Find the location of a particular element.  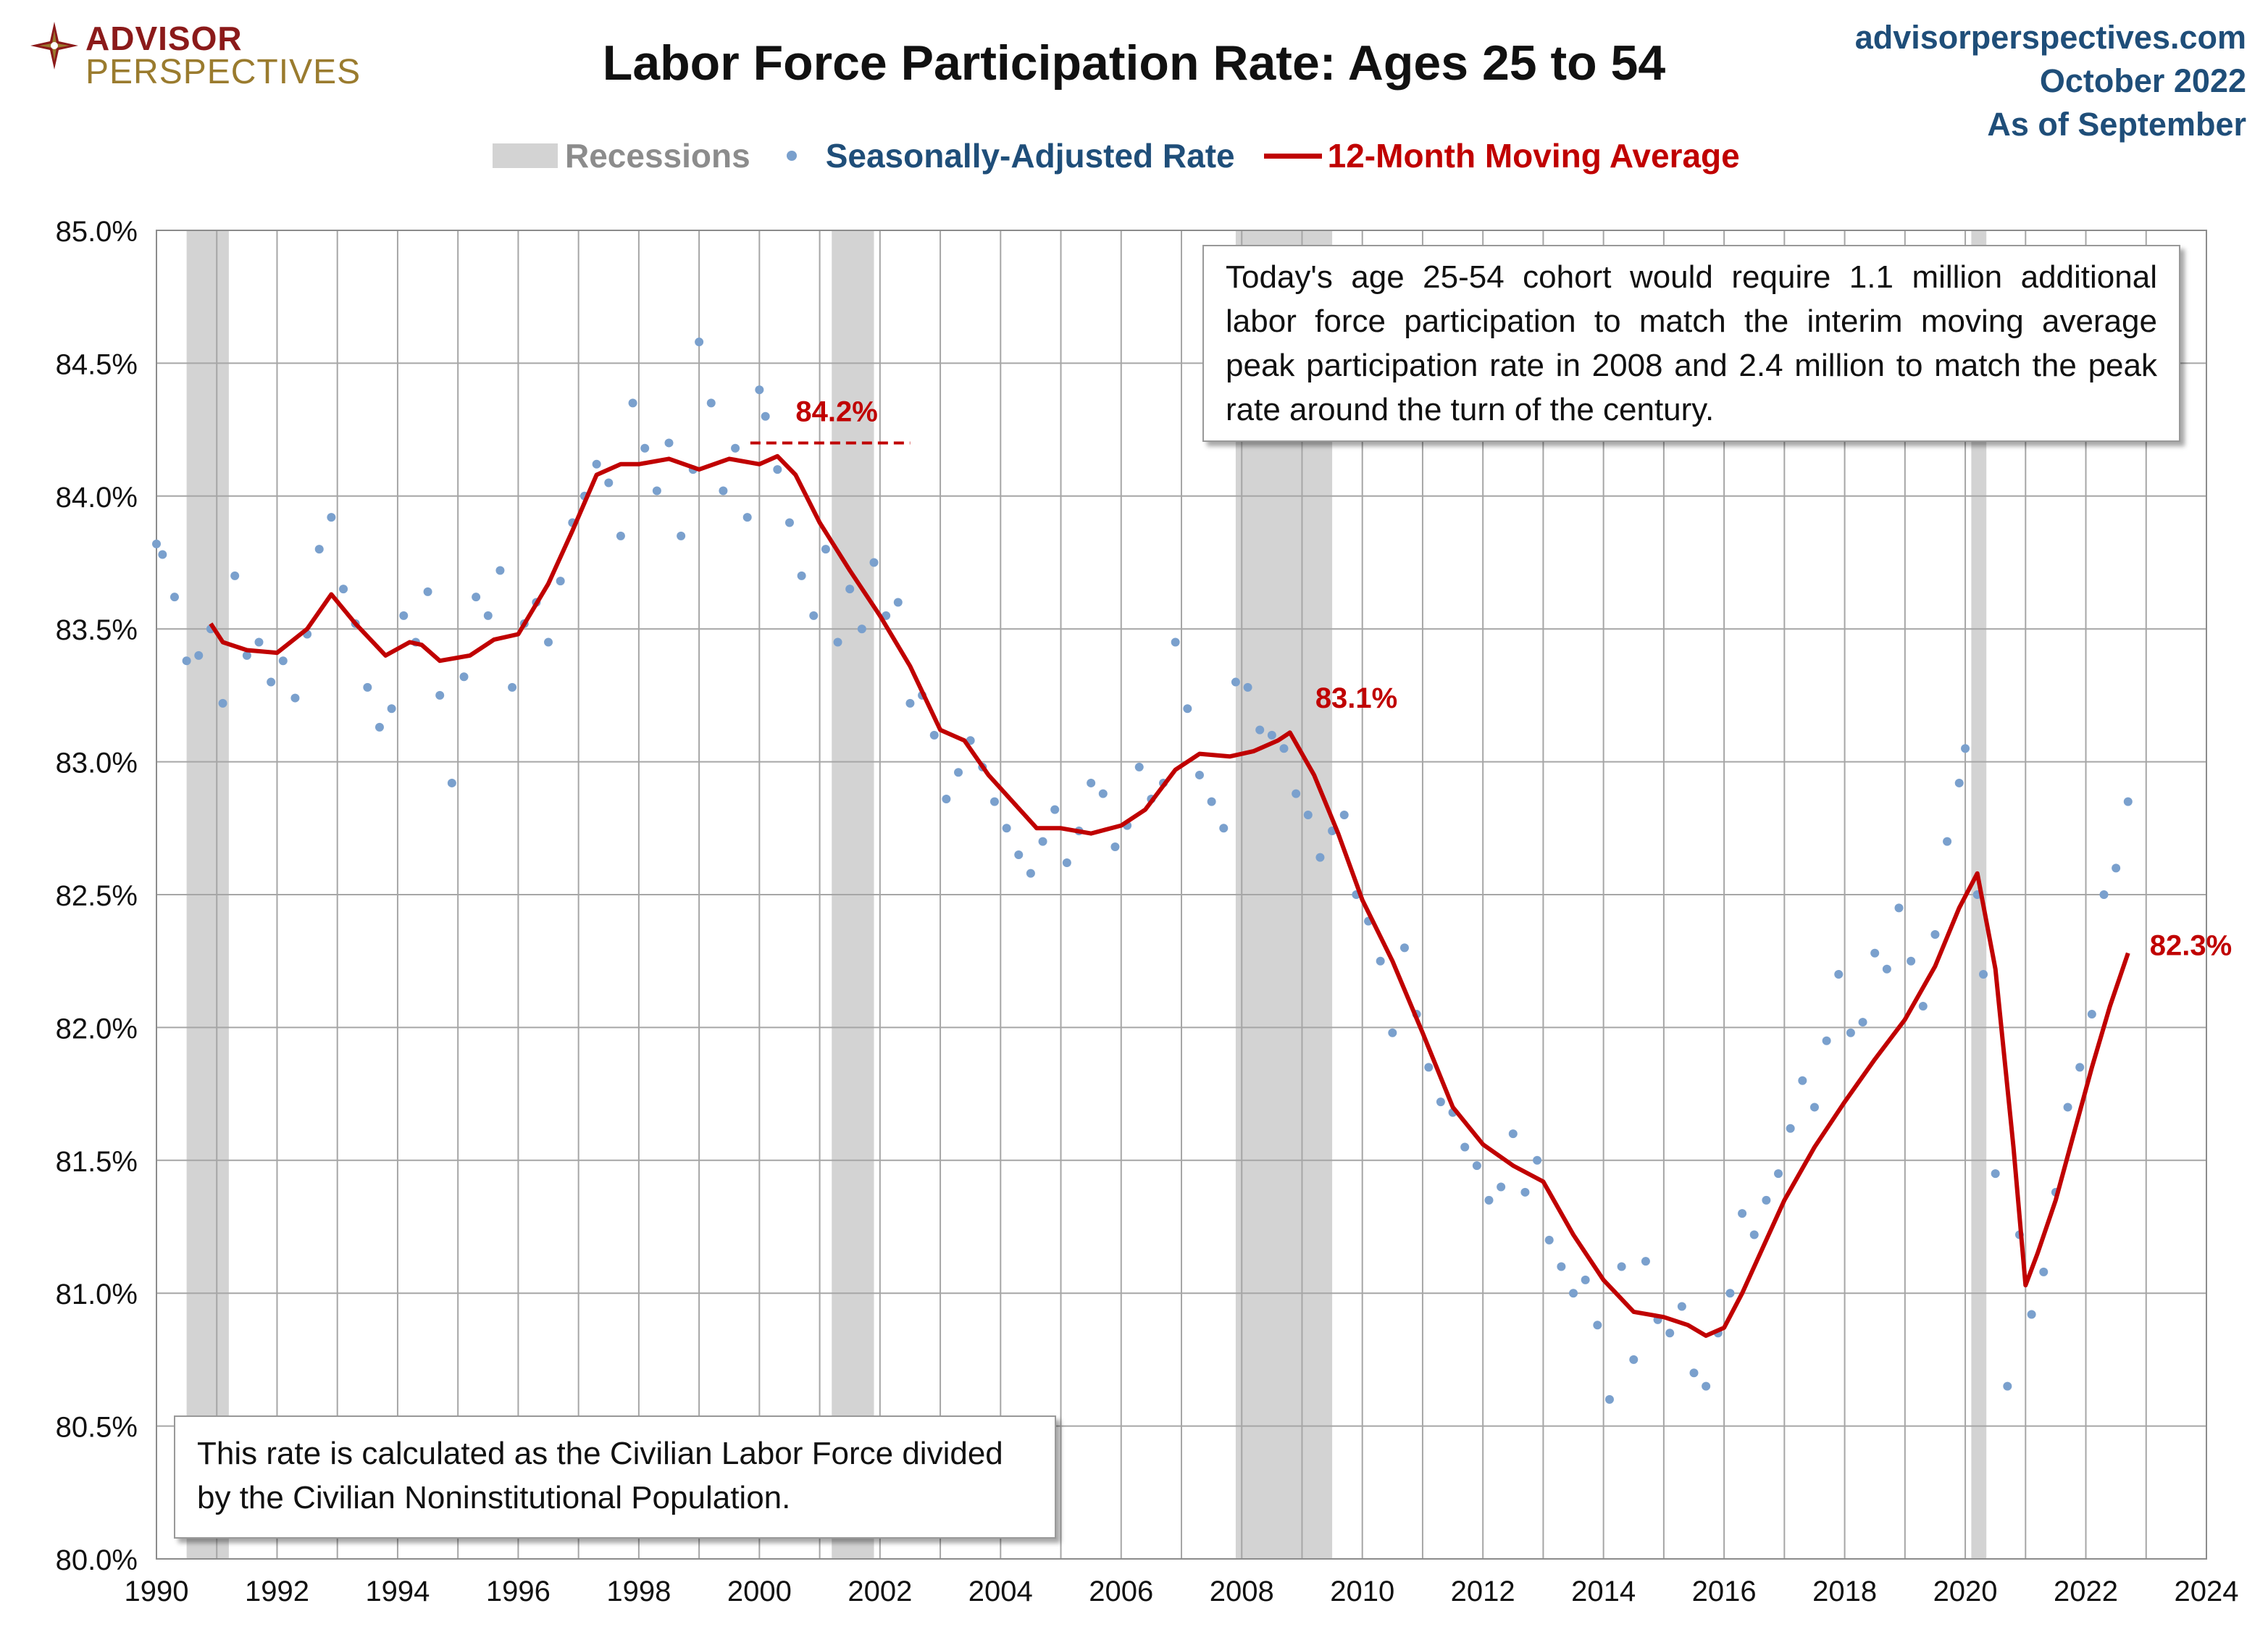

y-tick-label: 81.5% is located at coordinates (97, 1162).